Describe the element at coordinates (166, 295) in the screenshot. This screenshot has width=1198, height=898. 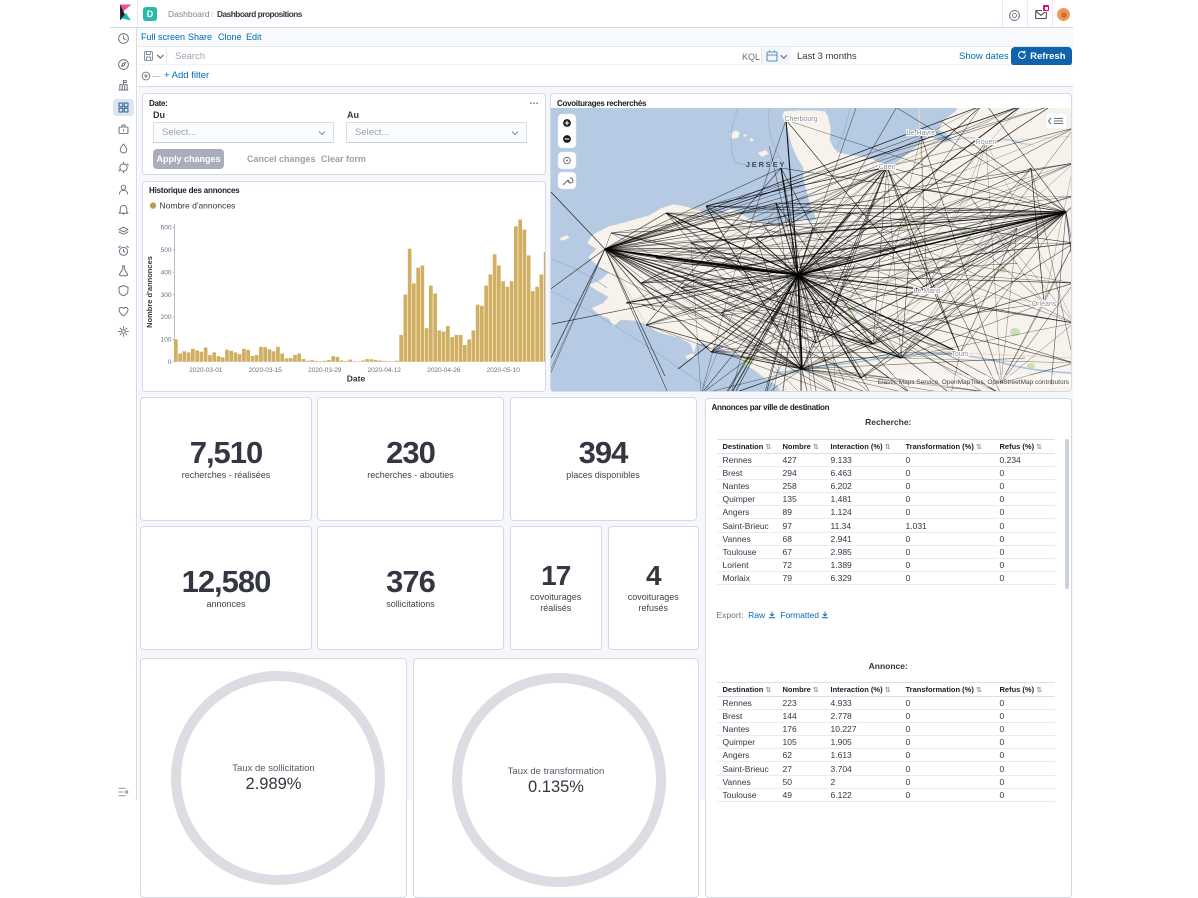
I see `svg-text: 300` at that location.